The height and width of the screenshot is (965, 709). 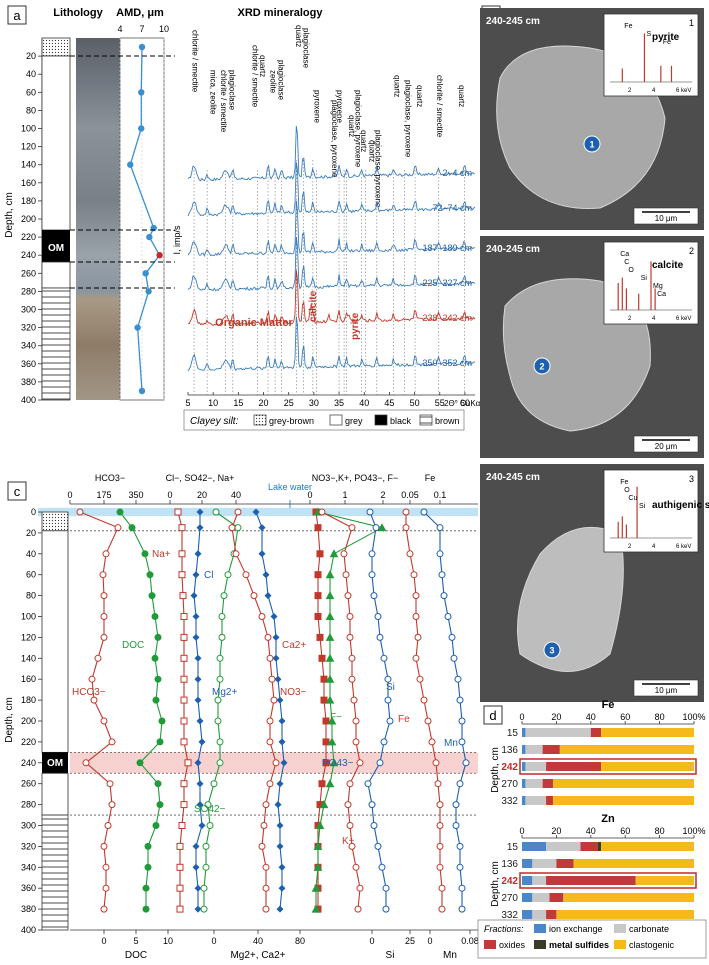 What do you see at coordinates (281, 13) in the screenshot?
I see `xrd-title: XRD mineralogy` at bounding box center [281, 13].